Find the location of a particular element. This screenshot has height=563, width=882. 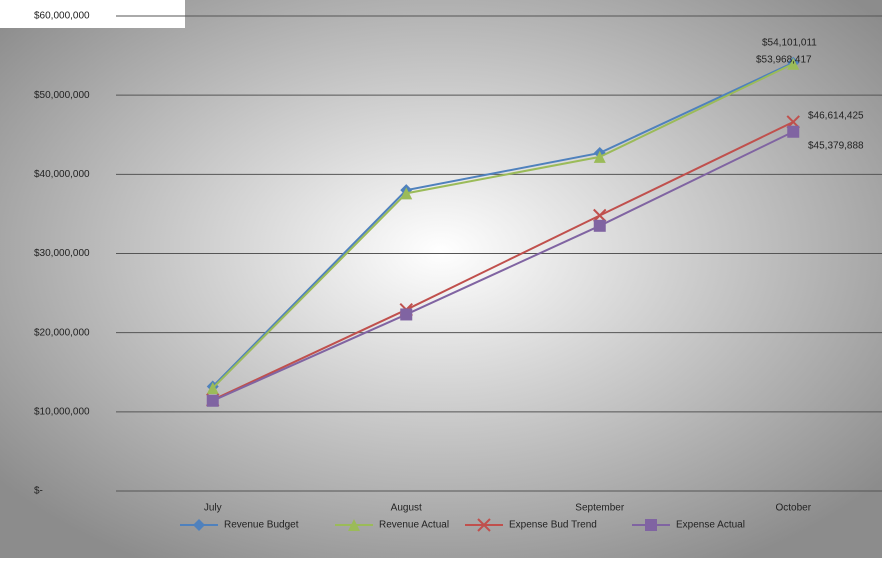

y-tick-label: $20,000,000 is located at coordinates (62, 332).